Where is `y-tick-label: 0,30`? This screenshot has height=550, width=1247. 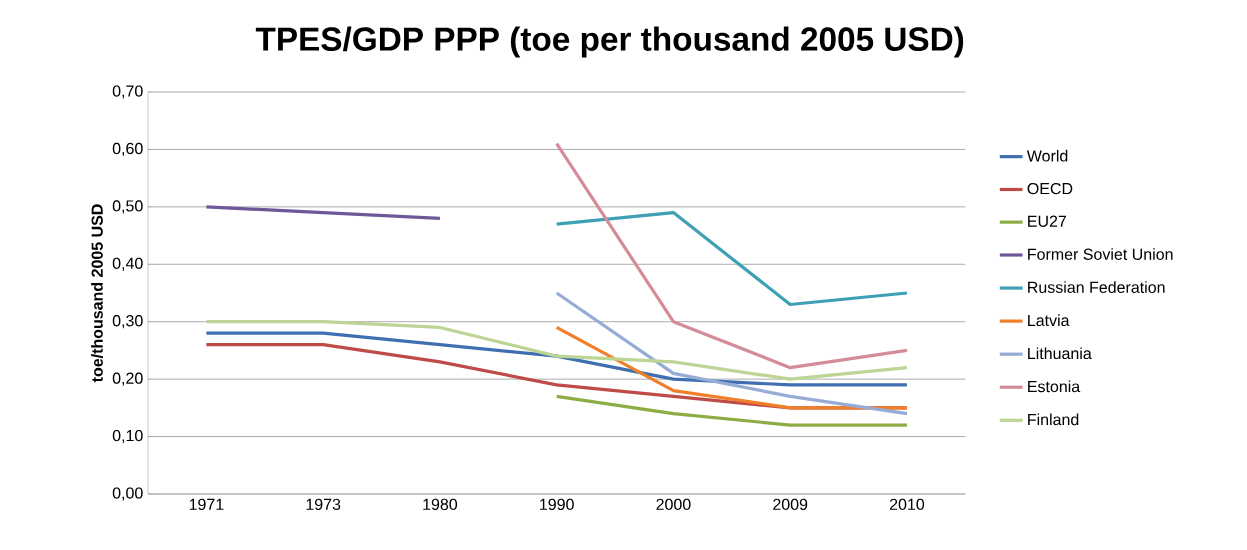 y-tick-label: 0,30 is located at coordinates (127, 322).